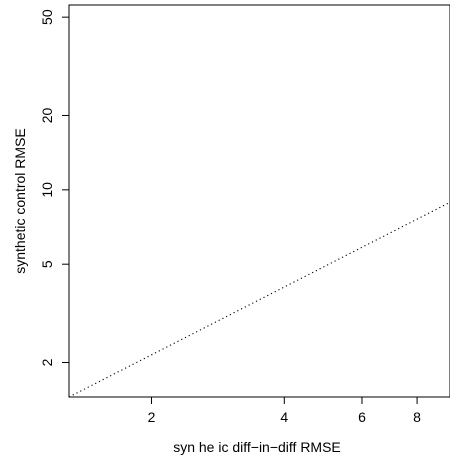 The width and height of the screenshot is (450, 458). What do you see at coordinates (47, 17) in the screenshot?
I see `y-tick-label: 50` at bounding box center [47, 17].